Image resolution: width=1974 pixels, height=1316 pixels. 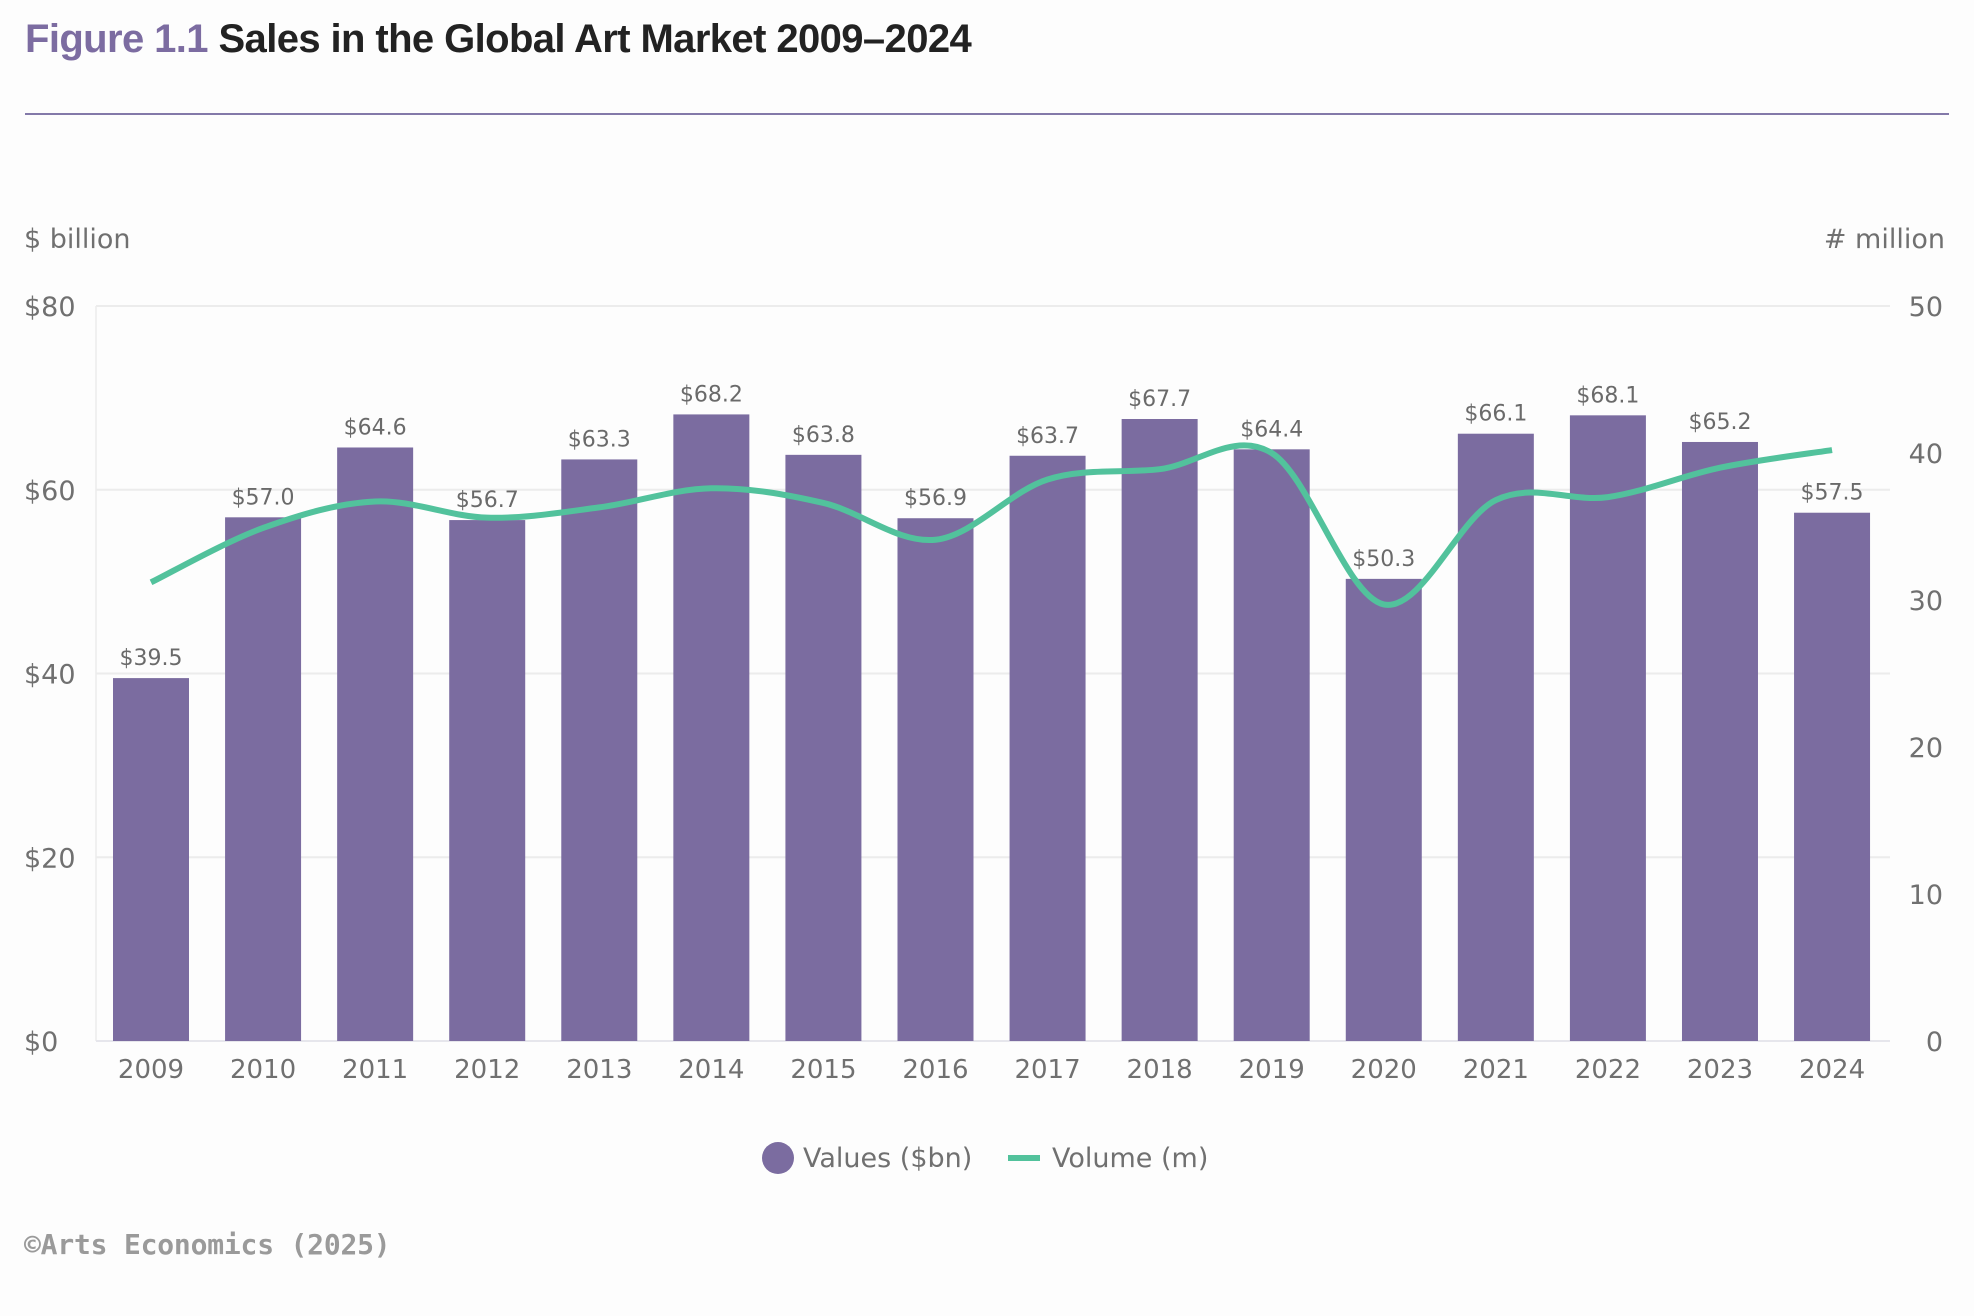 What do you see at coordinates (77, 239) in the screenshot?
I see `y-axis-title: $ billion` at bounding box center [77, 239].